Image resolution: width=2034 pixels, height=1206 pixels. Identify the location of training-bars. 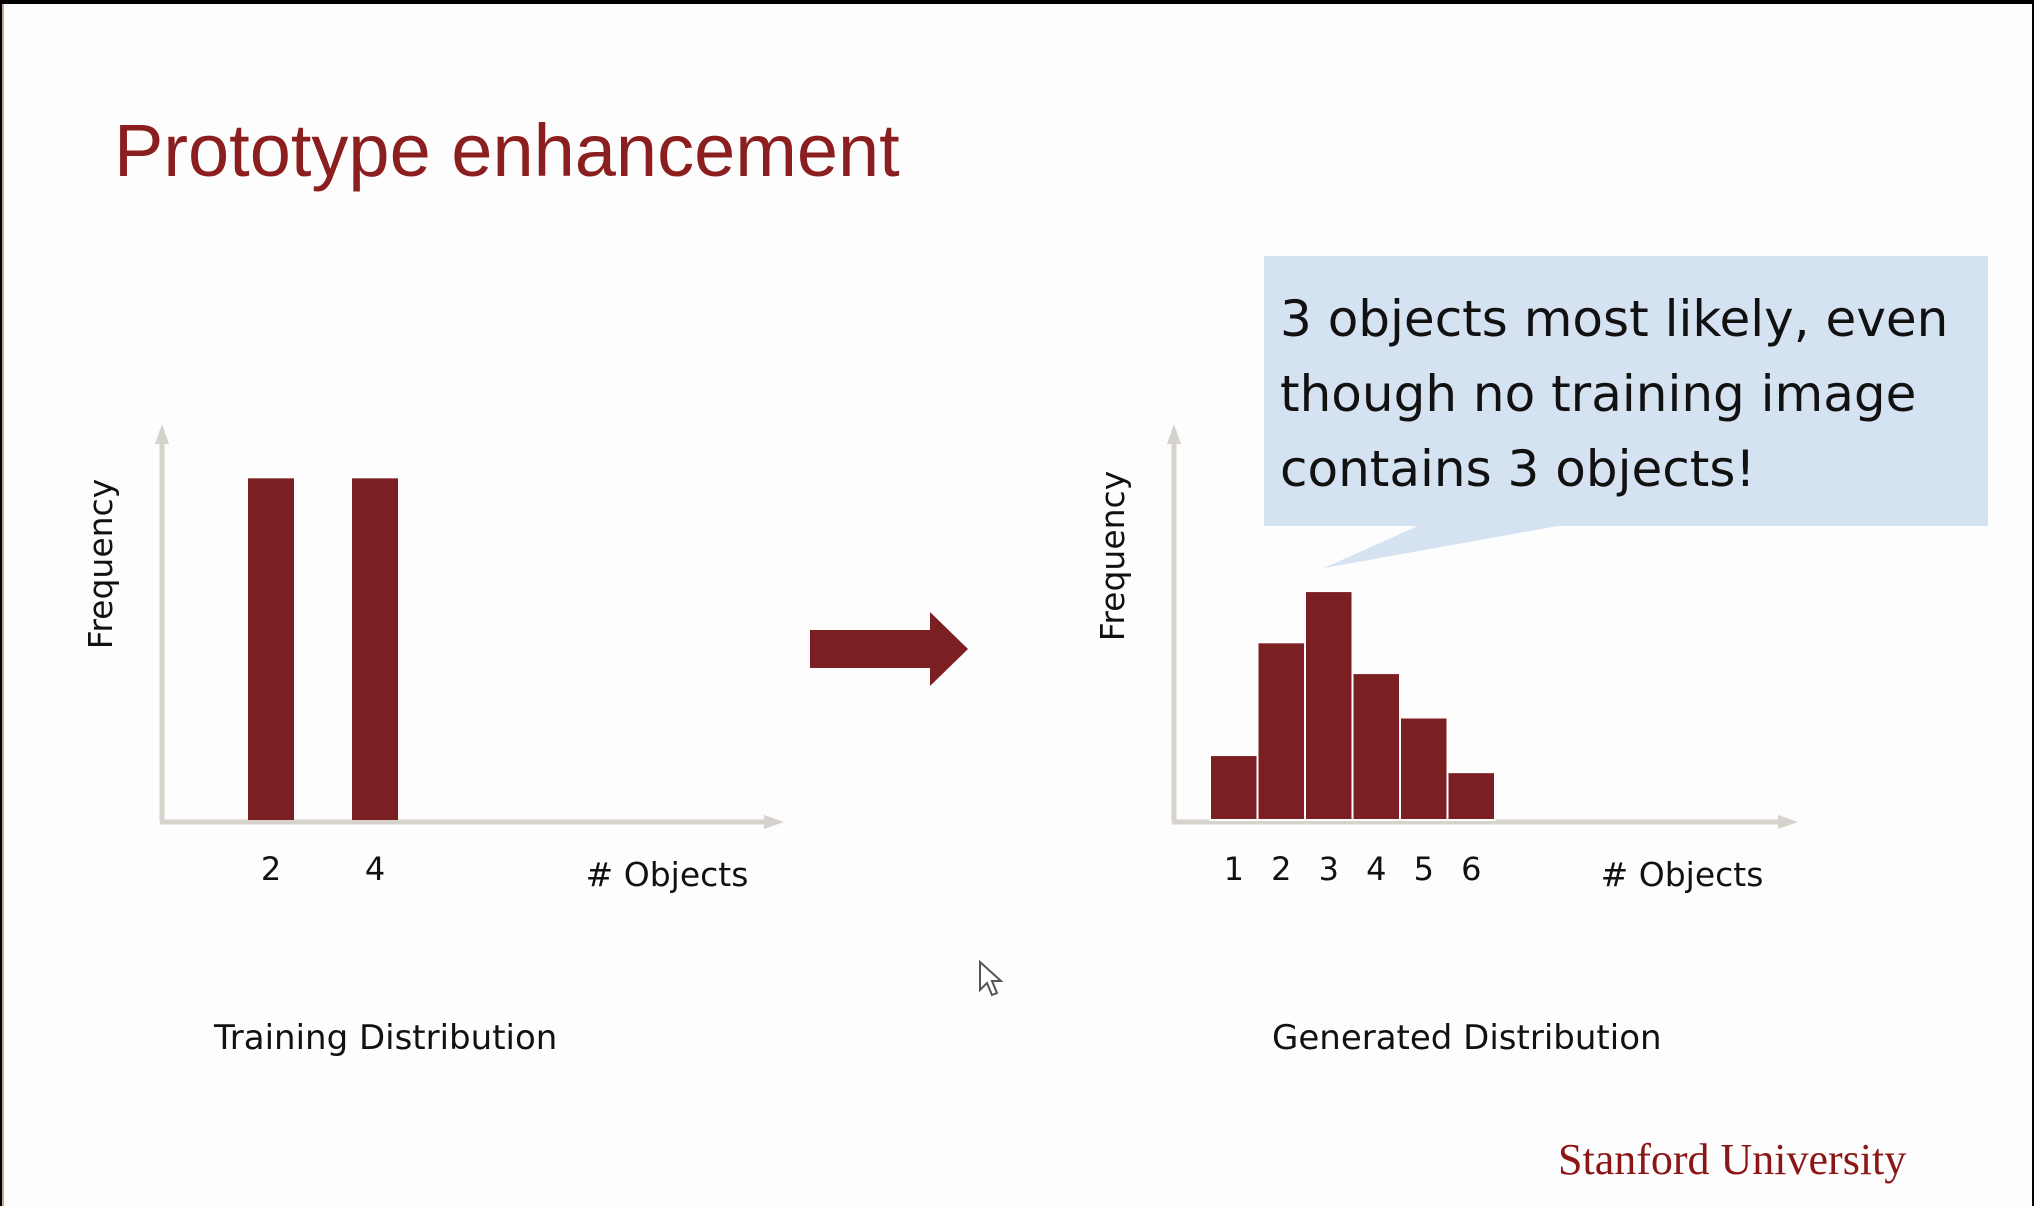
(323, 649).